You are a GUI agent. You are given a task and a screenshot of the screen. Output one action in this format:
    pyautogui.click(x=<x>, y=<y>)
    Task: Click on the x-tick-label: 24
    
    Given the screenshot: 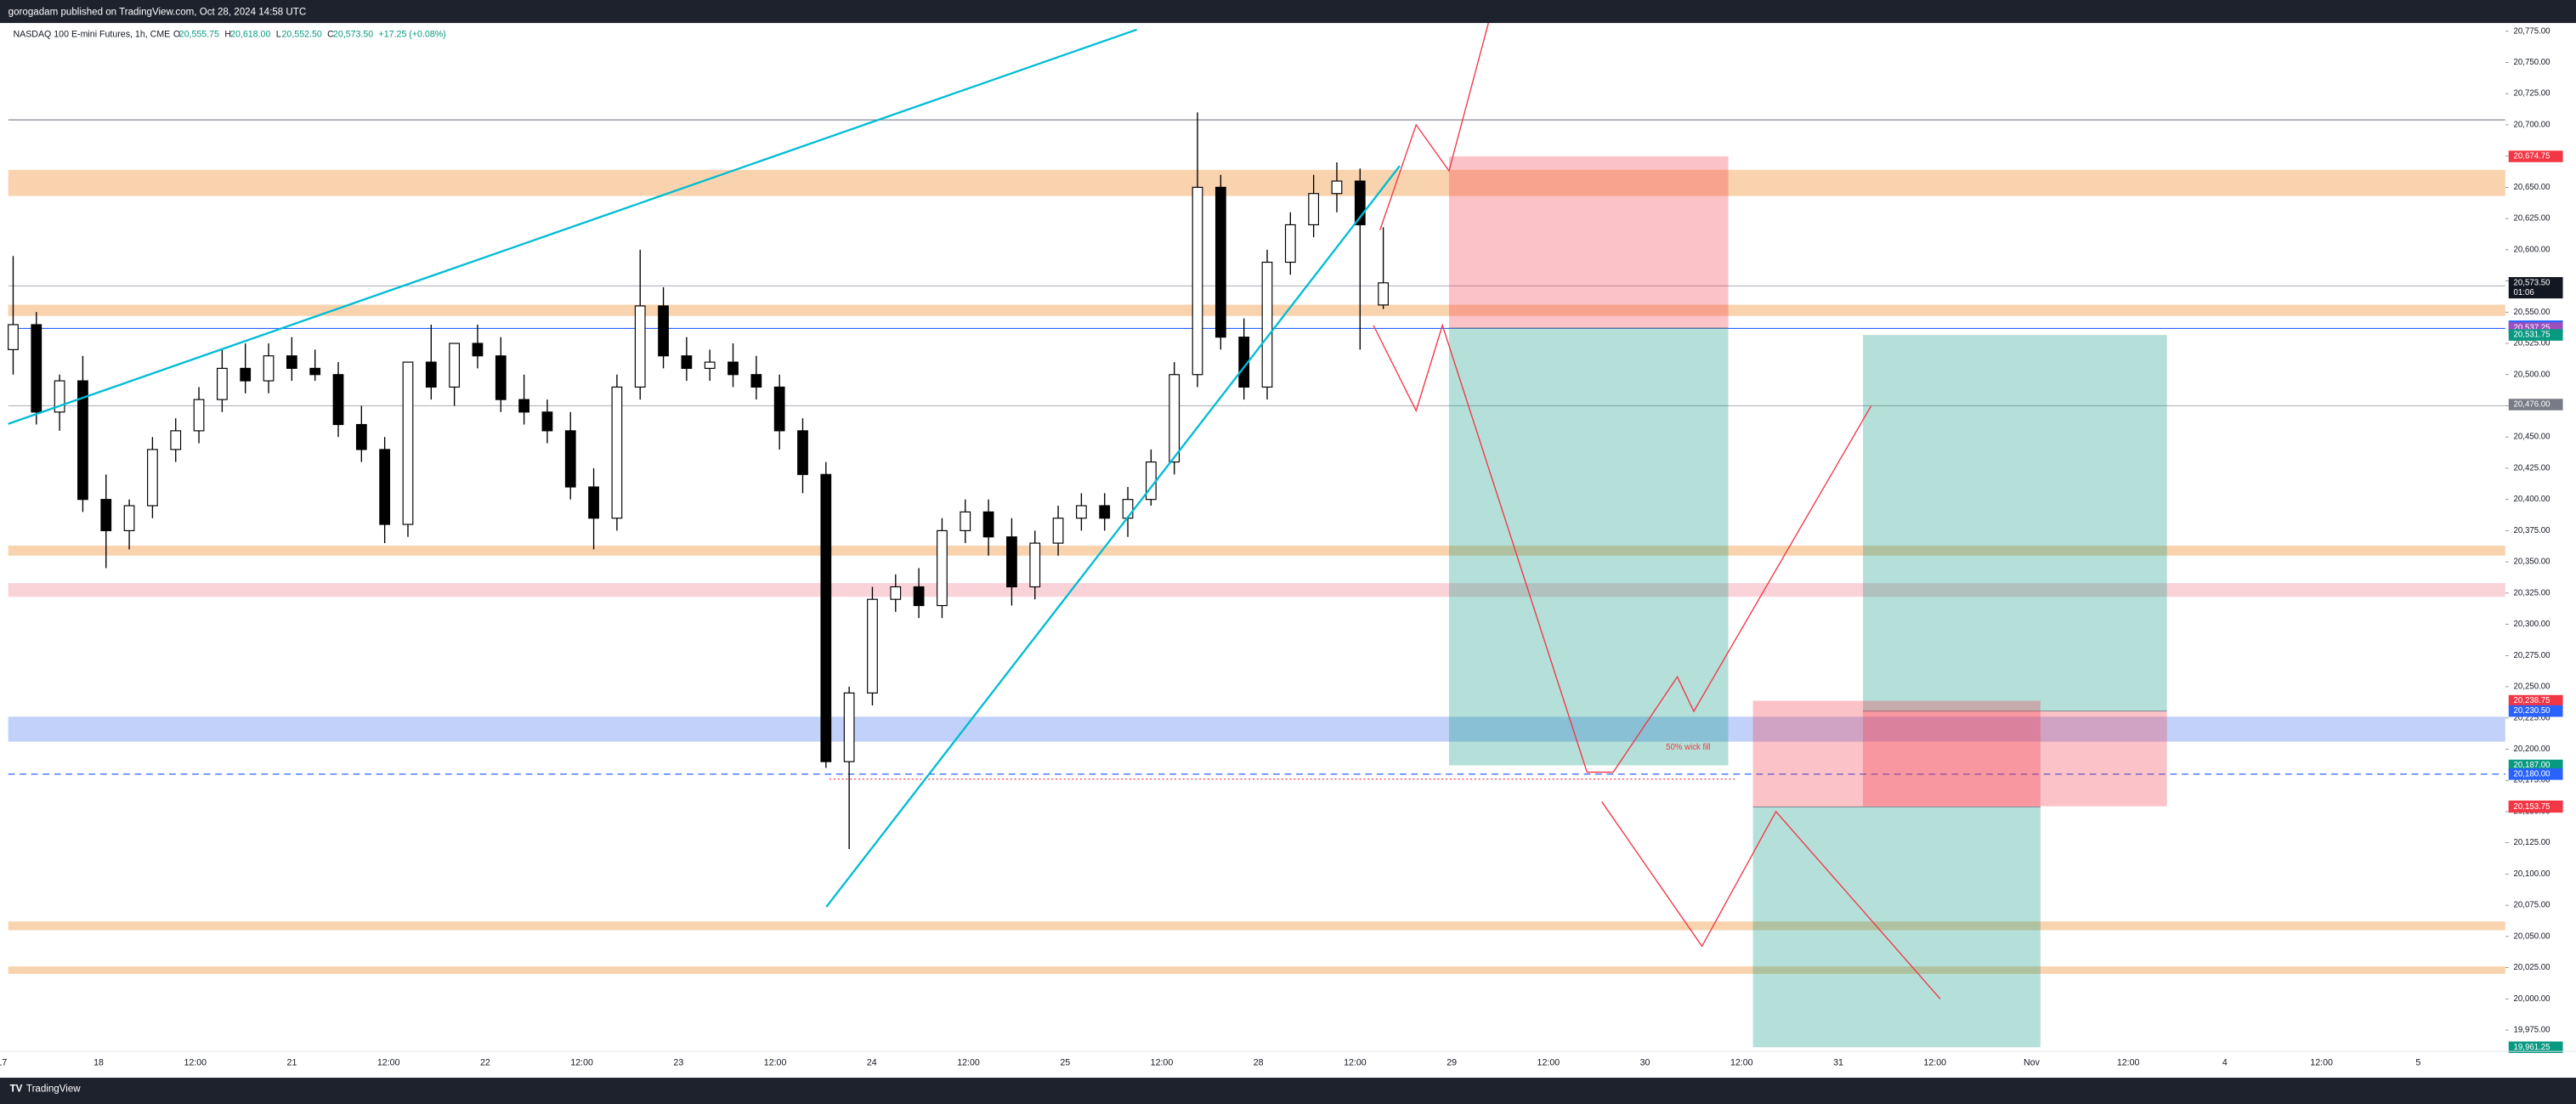 What is the action you would take?
    pyautogui.click(x=872, y=1062)
    